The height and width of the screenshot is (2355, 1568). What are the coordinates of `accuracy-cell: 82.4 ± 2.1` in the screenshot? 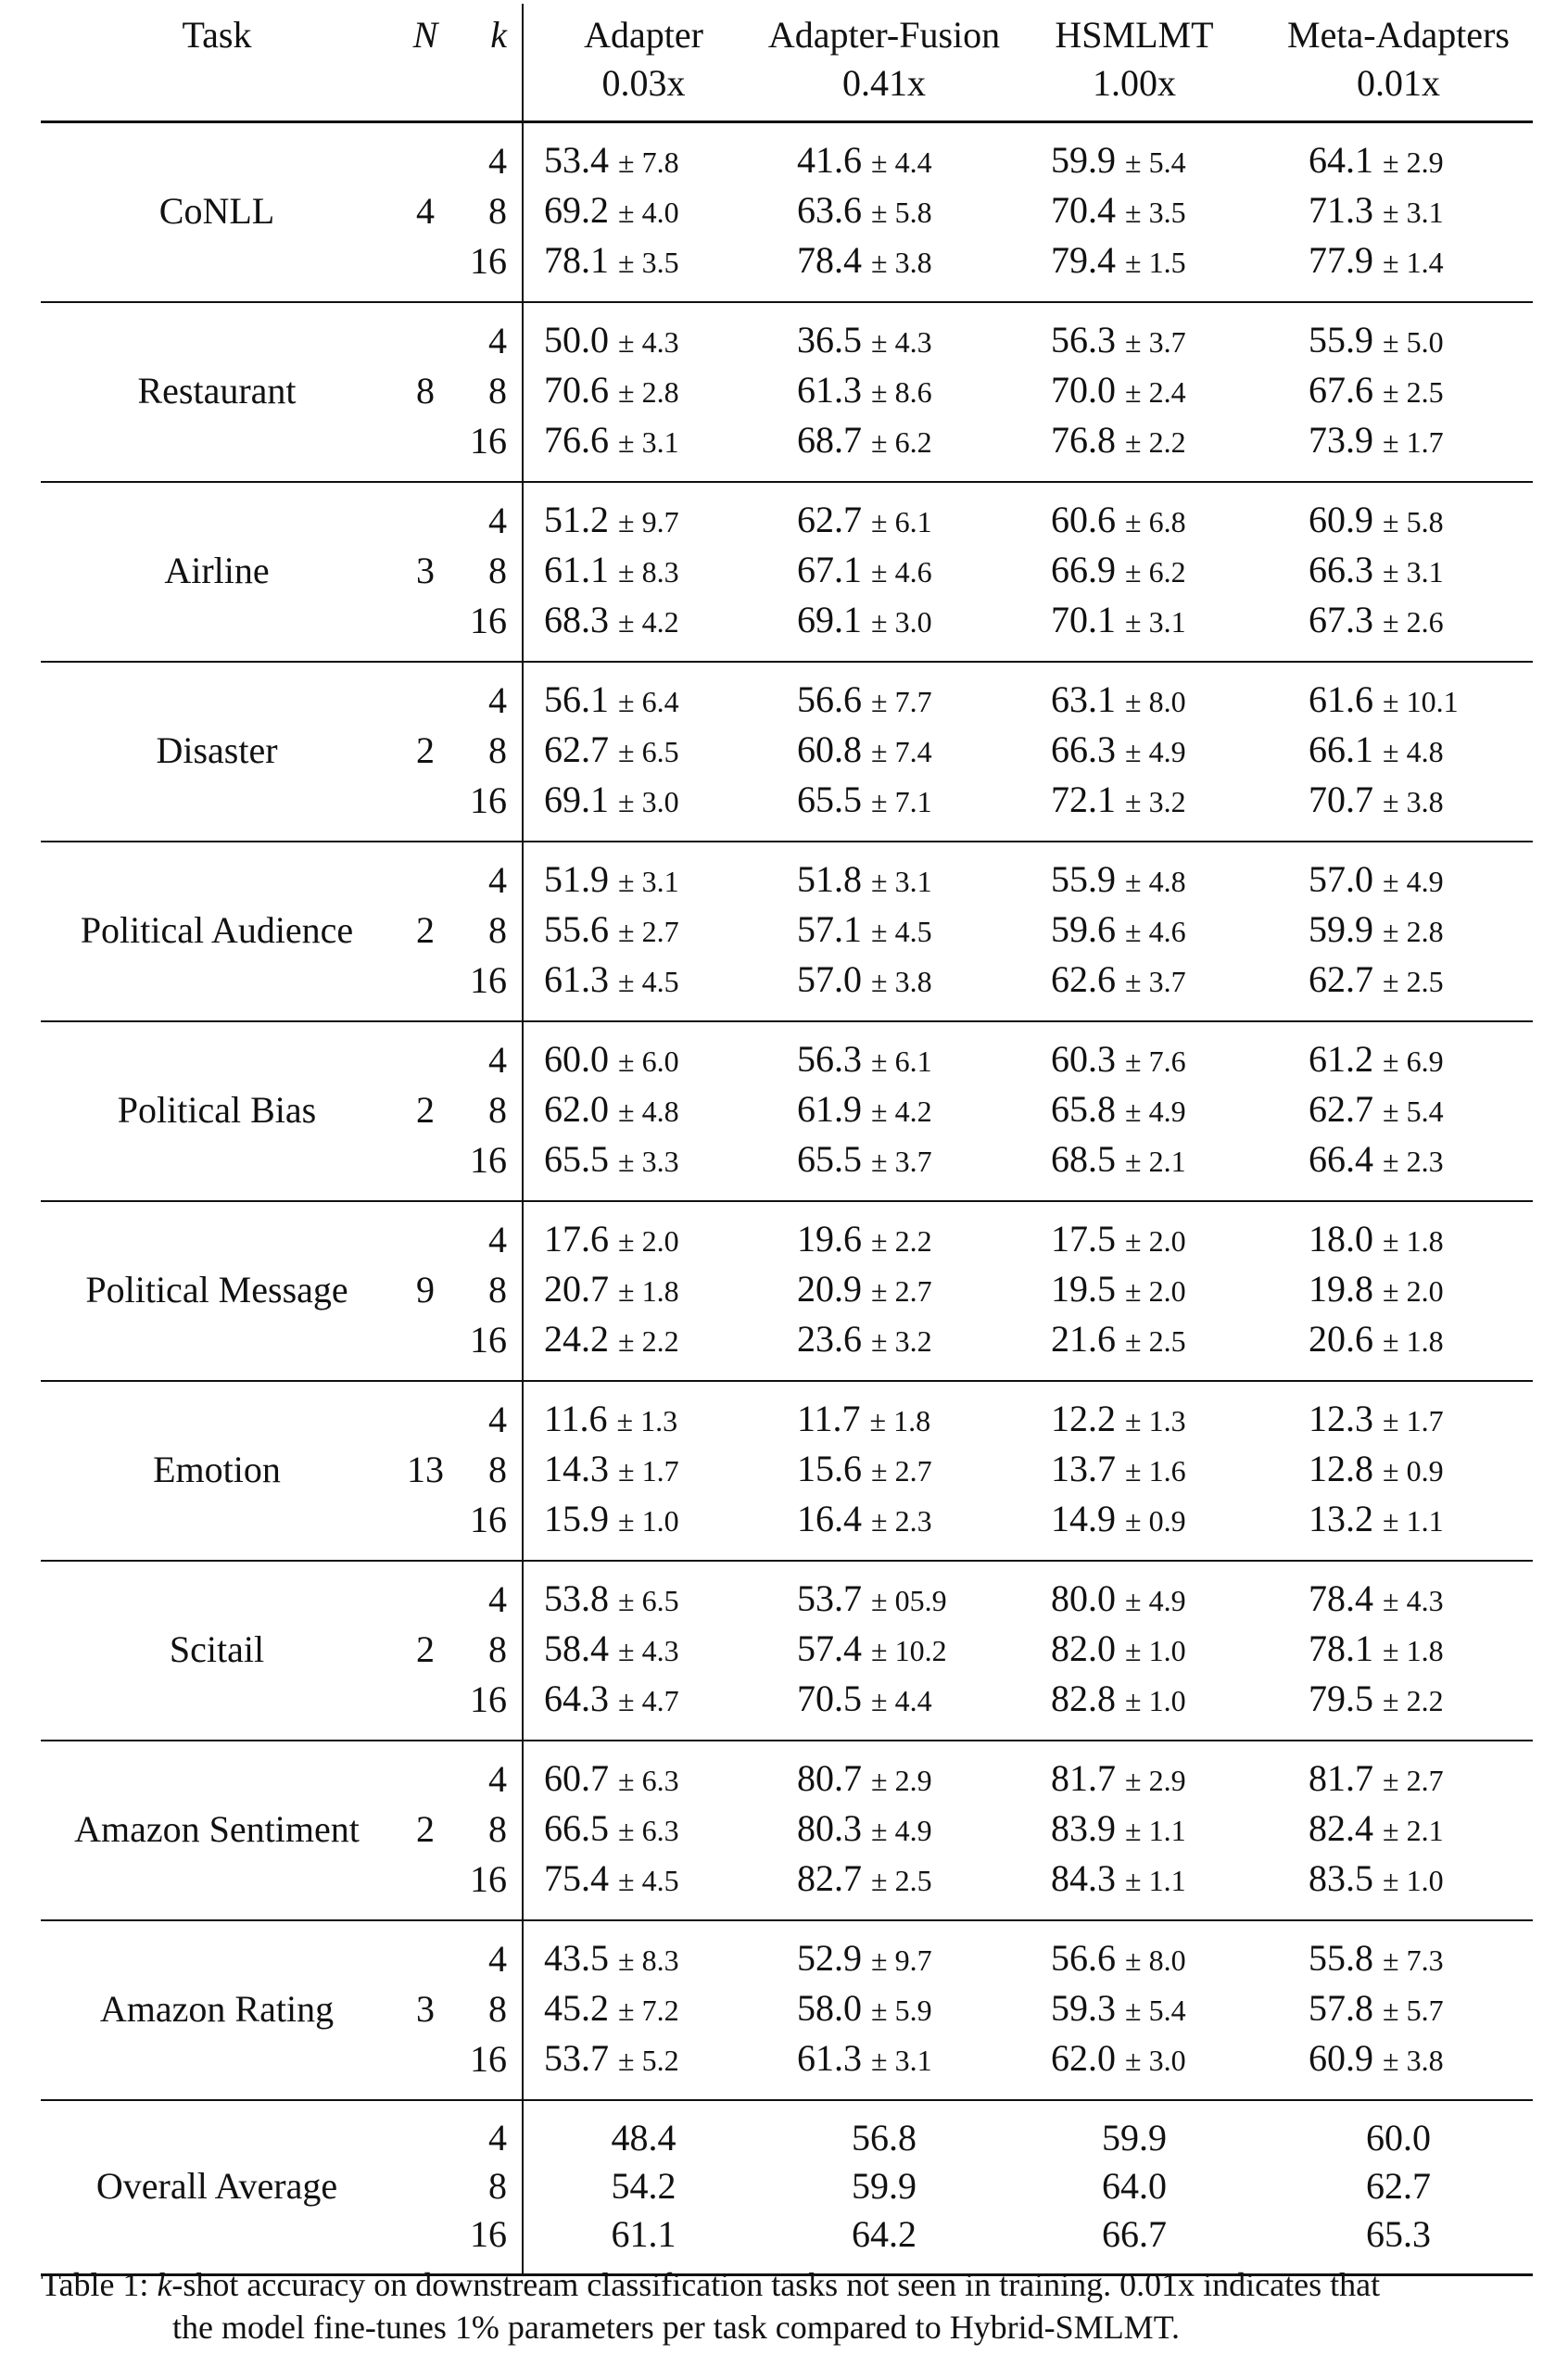 It's located at (1398, 1829).